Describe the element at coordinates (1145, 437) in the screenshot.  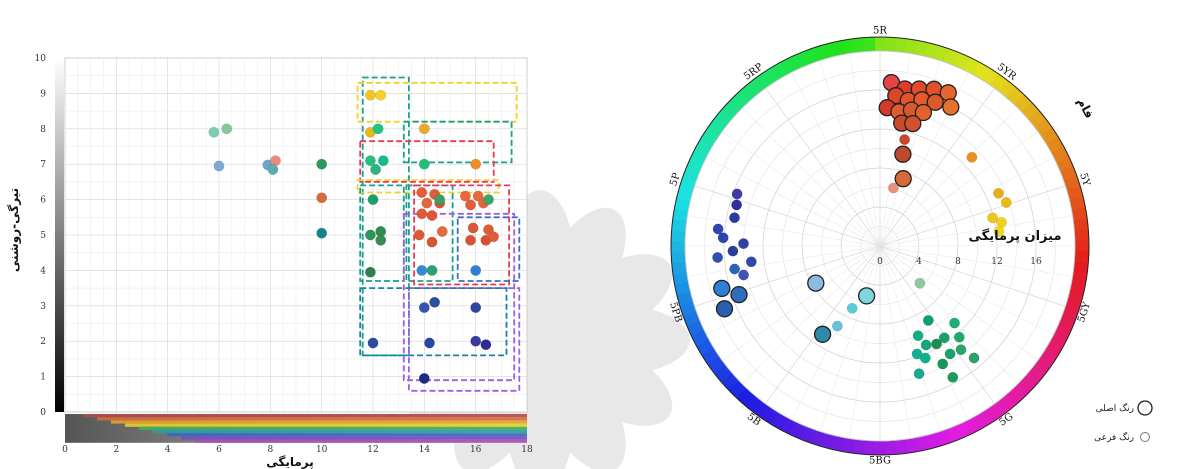
I see `legend-sub-marker` at that location.